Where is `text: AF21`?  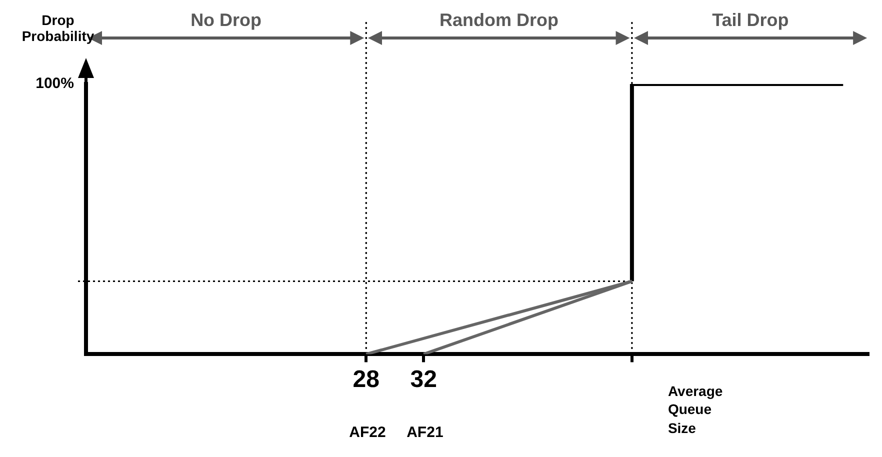 text: AF21 is located at coordinates (425, 433).